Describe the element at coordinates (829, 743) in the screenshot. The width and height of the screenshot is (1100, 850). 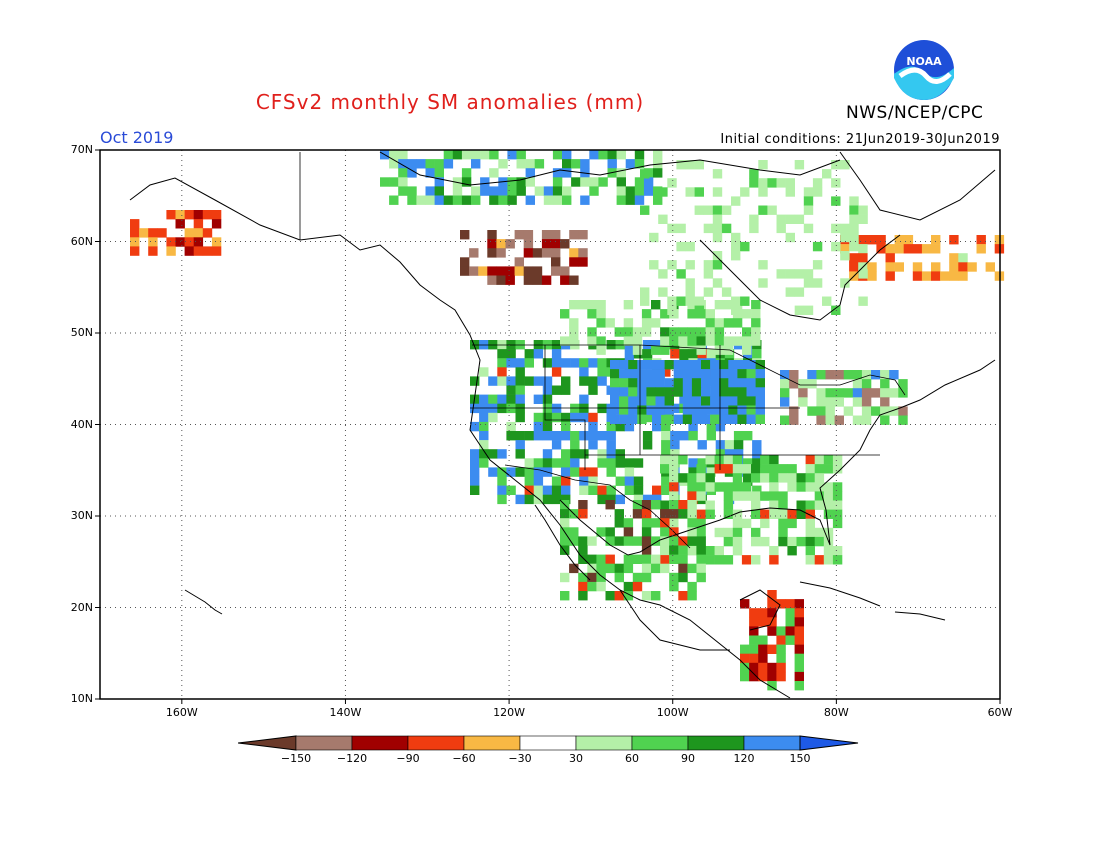
I see `colorbar-arrow-right` at that location.